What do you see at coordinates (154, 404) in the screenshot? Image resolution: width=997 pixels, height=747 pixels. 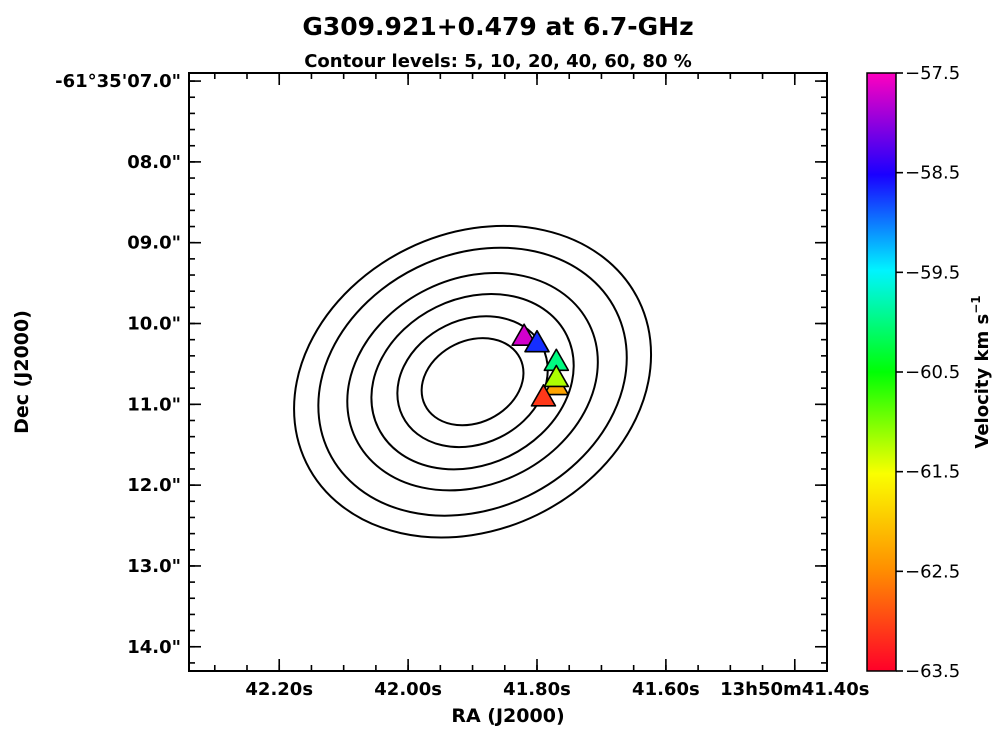 I see `y-tick-label: 11.0"` at bounding box center [154, 404].